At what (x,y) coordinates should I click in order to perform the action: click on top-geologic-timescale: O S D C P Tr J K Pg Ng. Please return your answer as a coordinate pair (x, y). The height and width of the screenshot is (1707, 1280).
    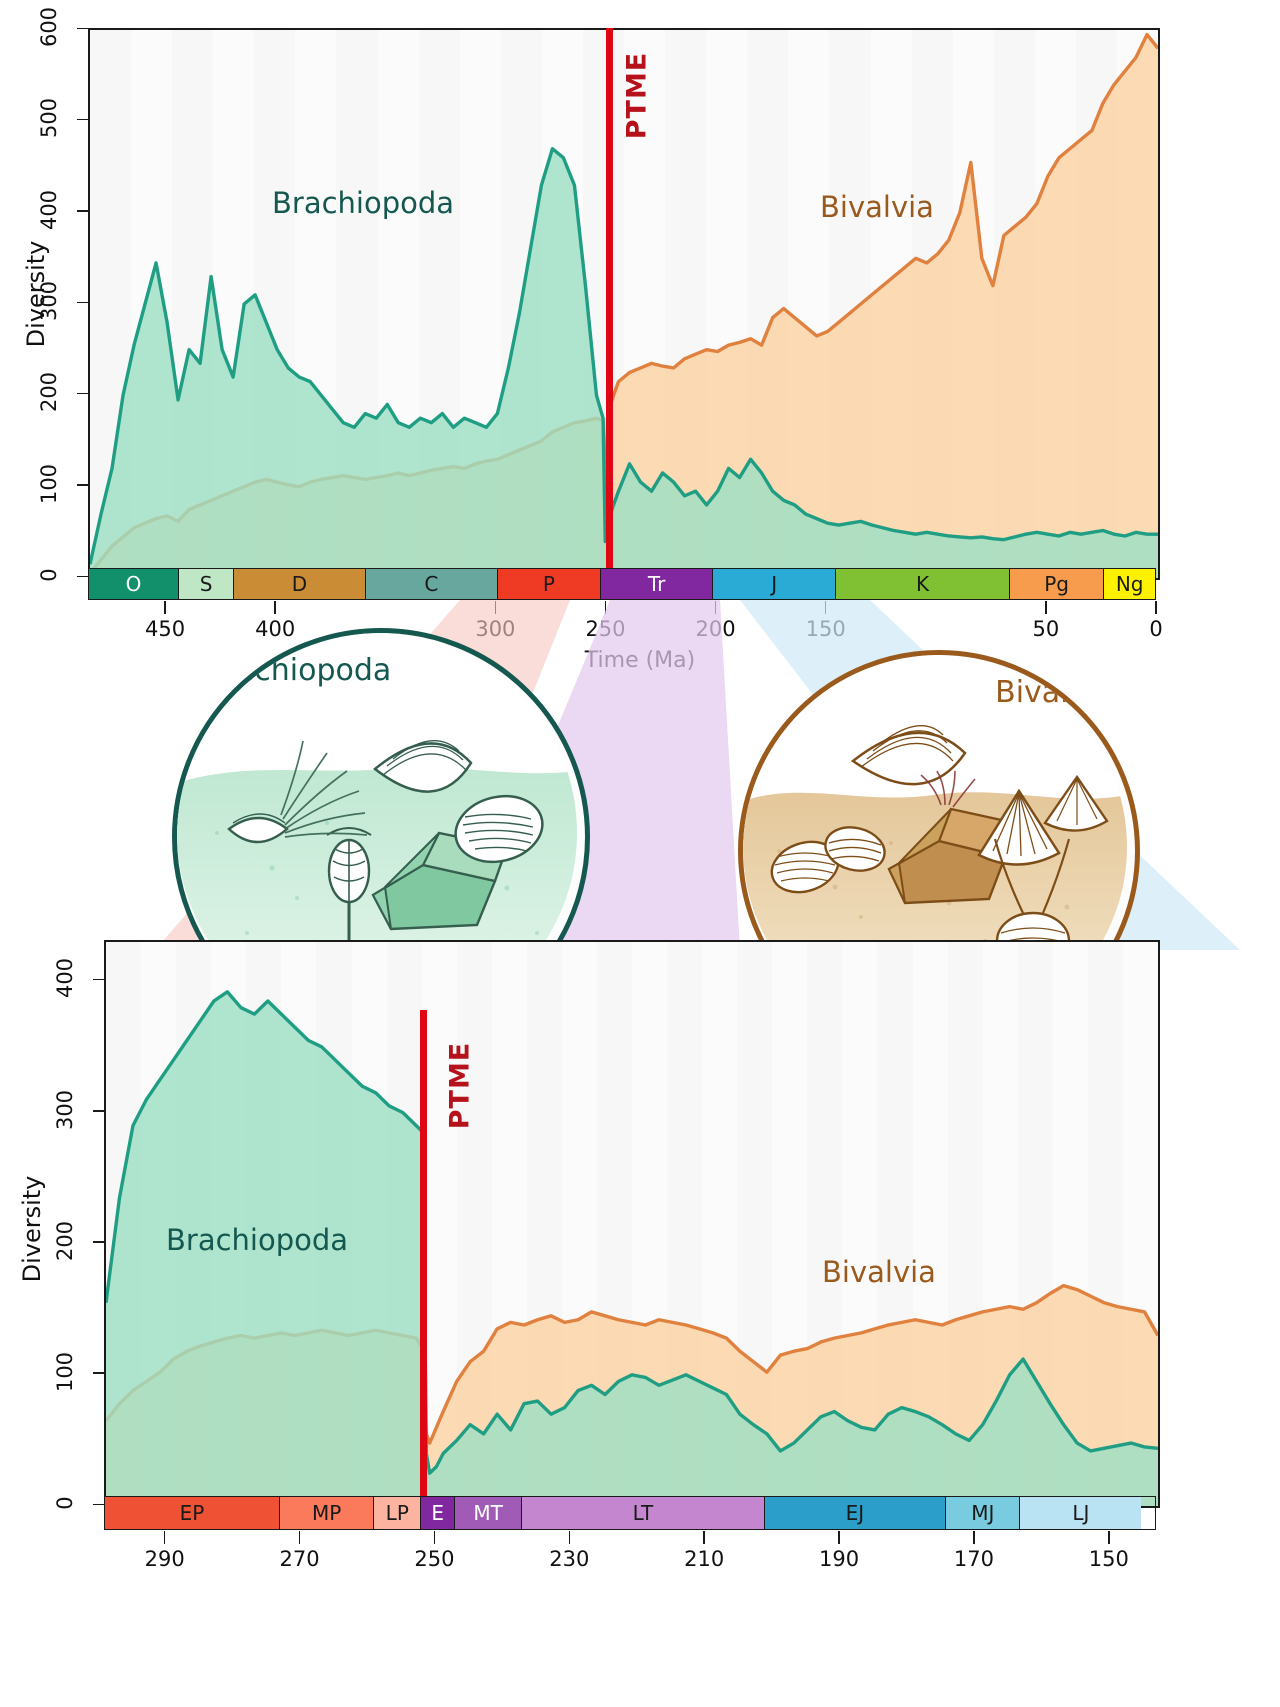
    Looking at the image, I should click on (622, 584).